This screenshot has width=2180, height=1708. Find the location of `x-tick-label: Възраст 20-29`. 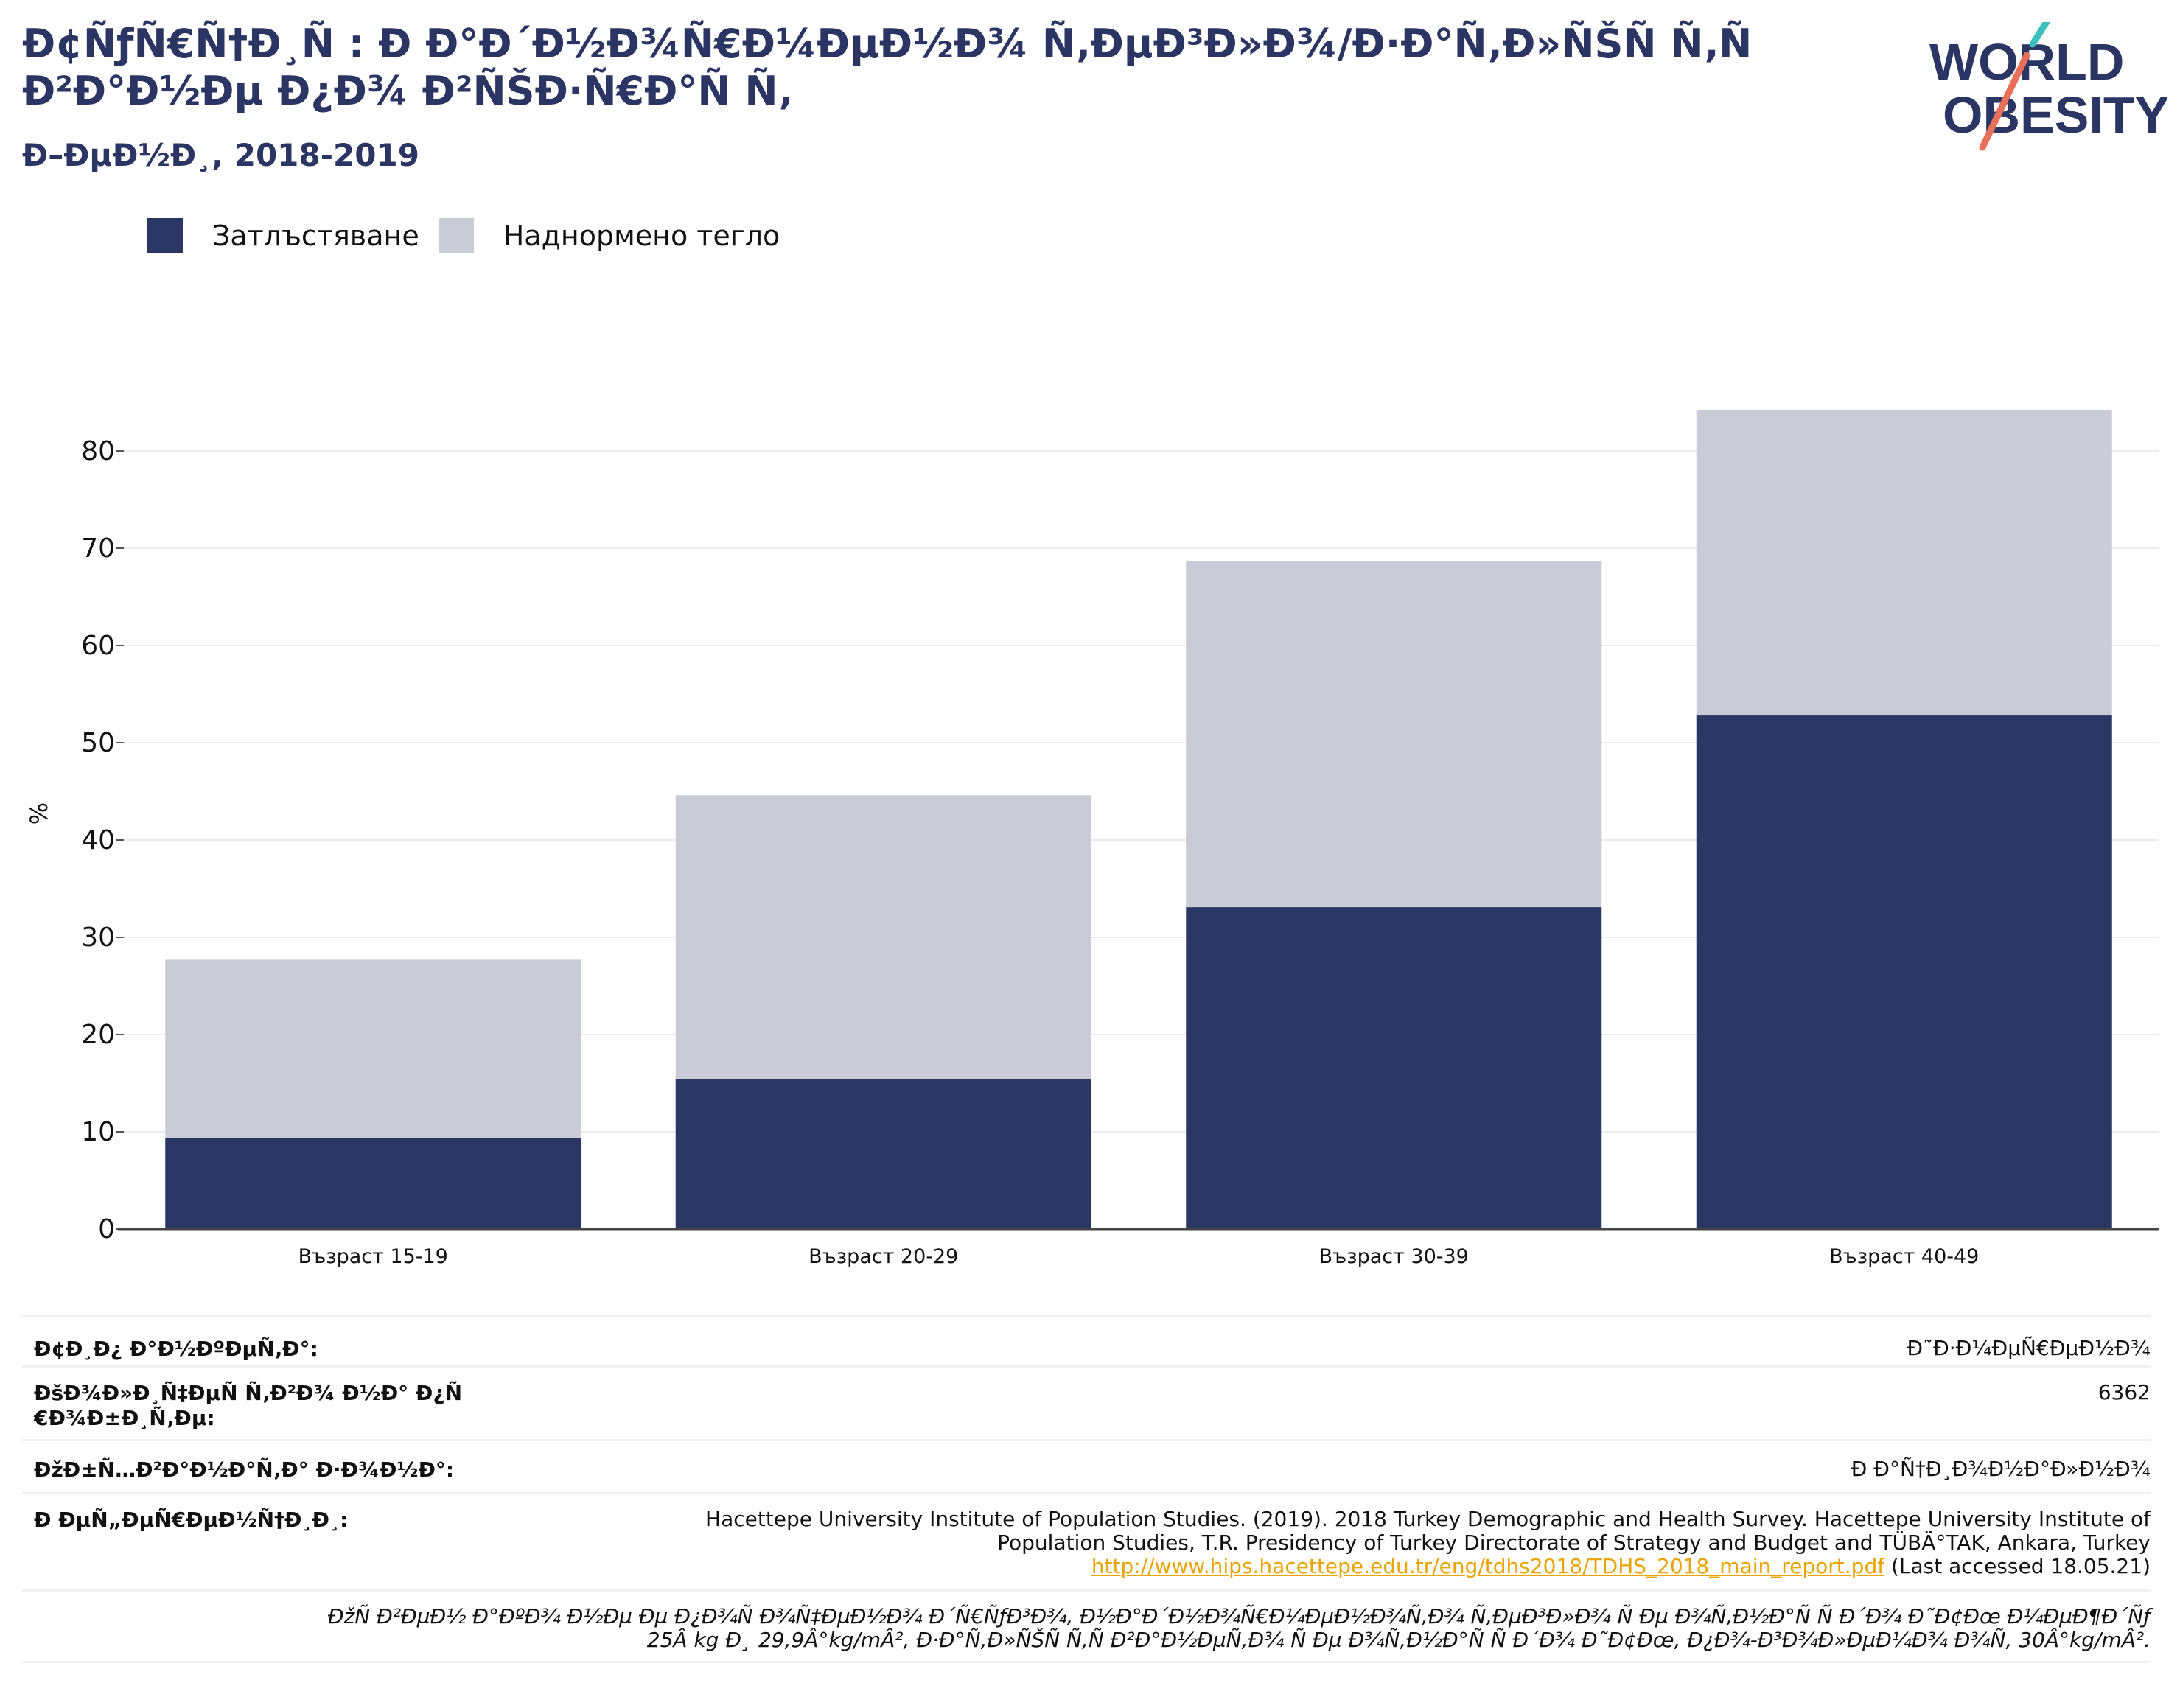

x-tick-label: Възраст 20-29 is located at coordinates (883, 1256).